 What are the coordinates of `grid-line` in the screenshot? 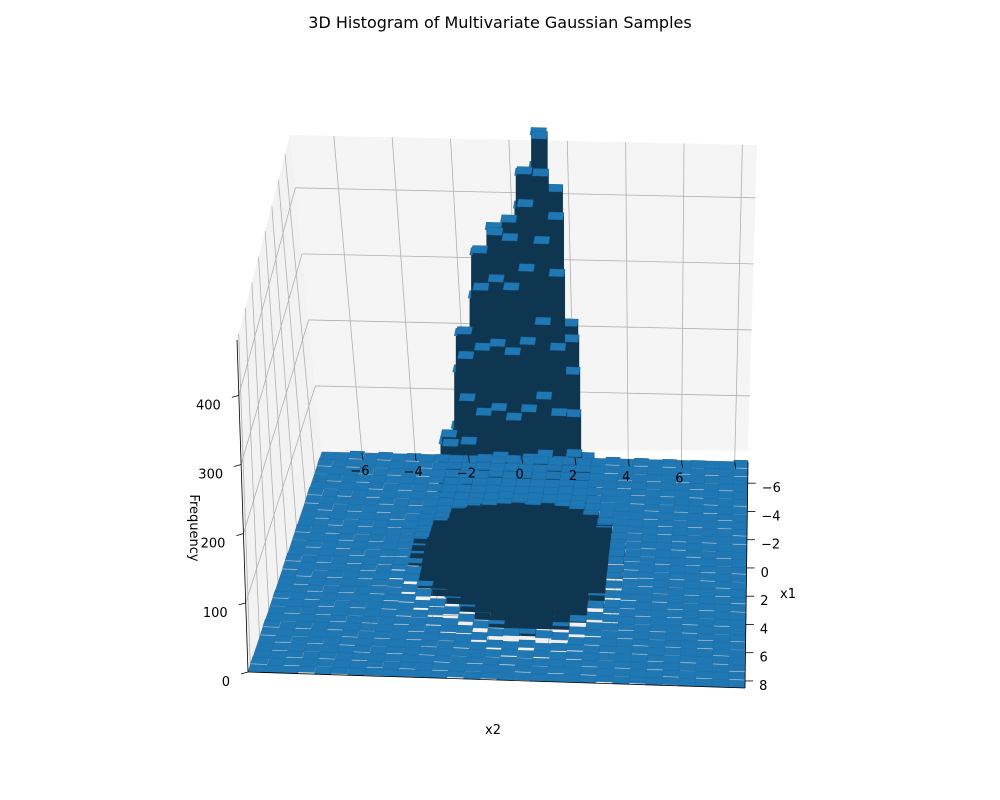 It's located at (267, 291).